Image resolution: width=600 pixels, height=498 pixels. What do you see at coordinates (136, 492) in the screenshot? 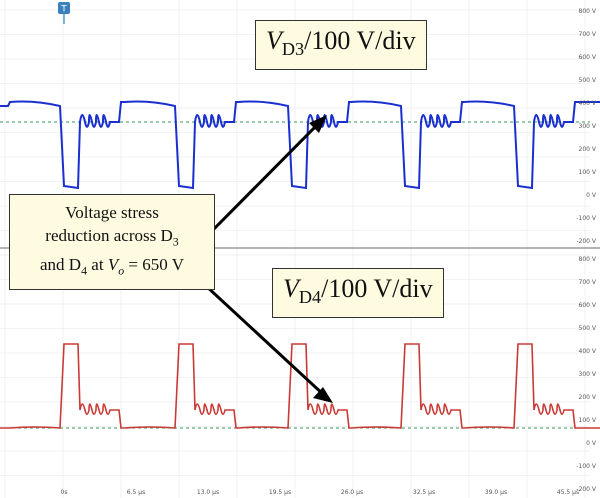
I see `x-tick-label: 6.5 µs` at bounding box center [136, 492].